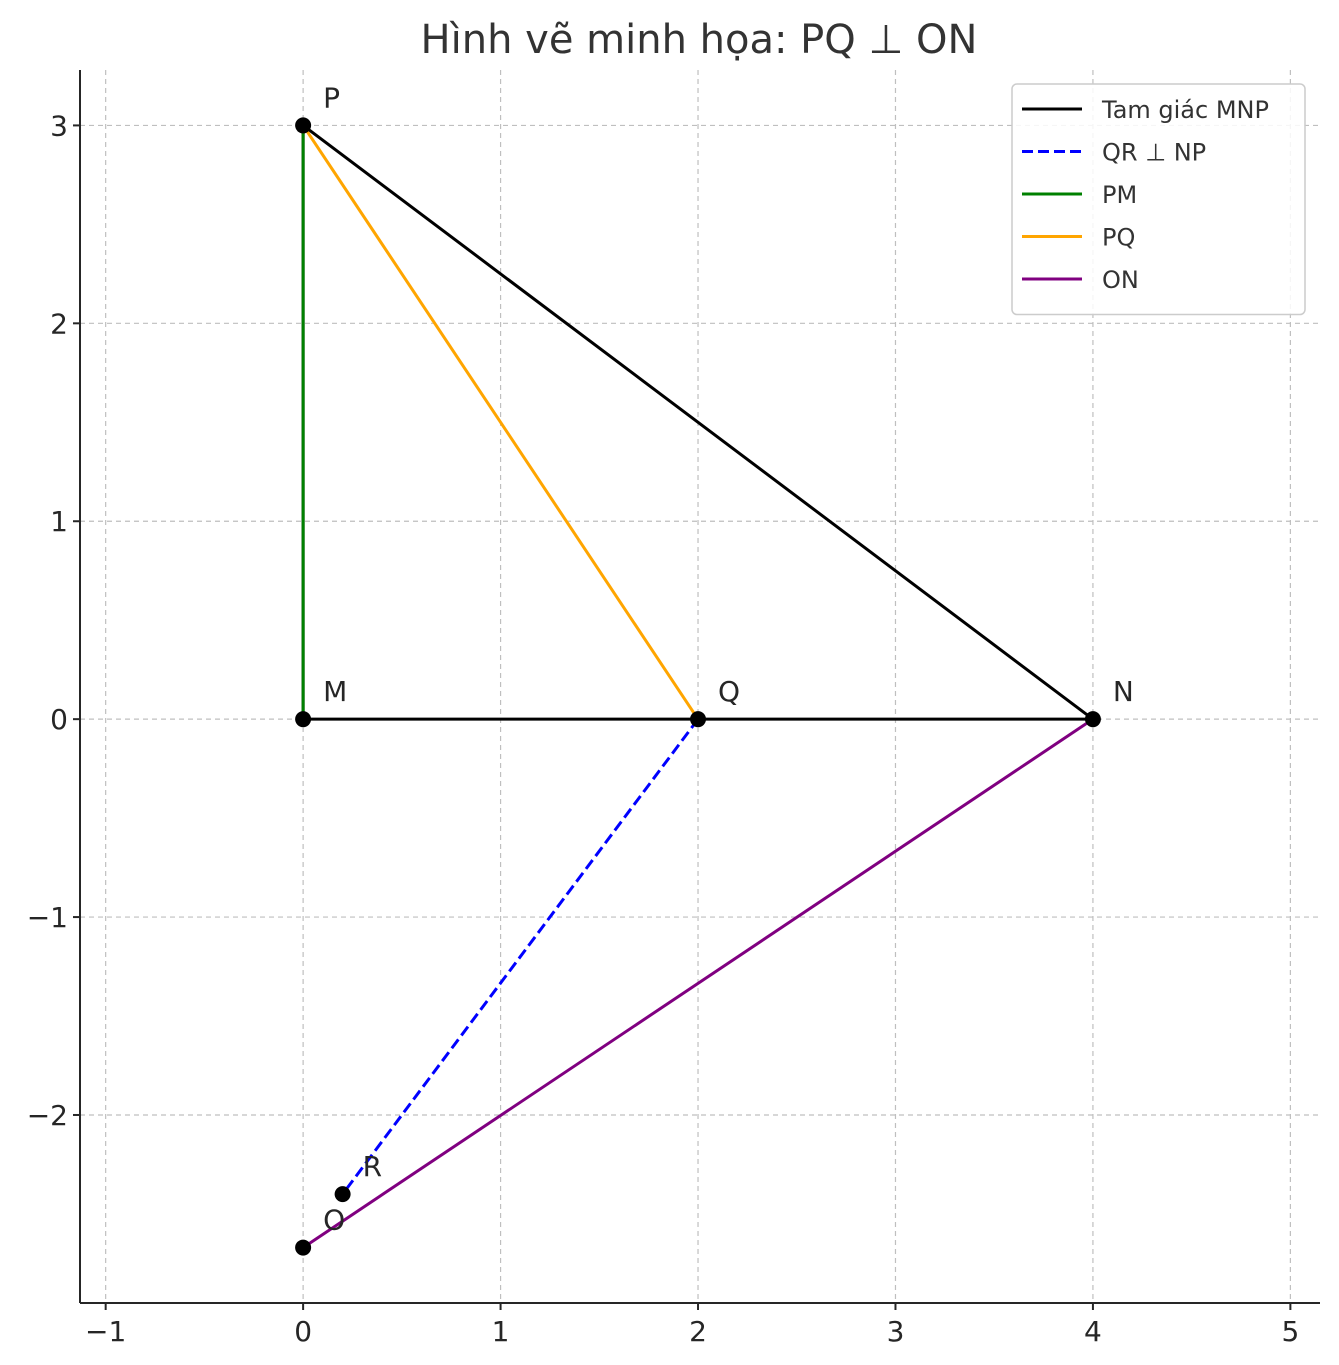 The image size is (1339, 1365). I want to click on x-tick-label: 1, so click(501, 1331).